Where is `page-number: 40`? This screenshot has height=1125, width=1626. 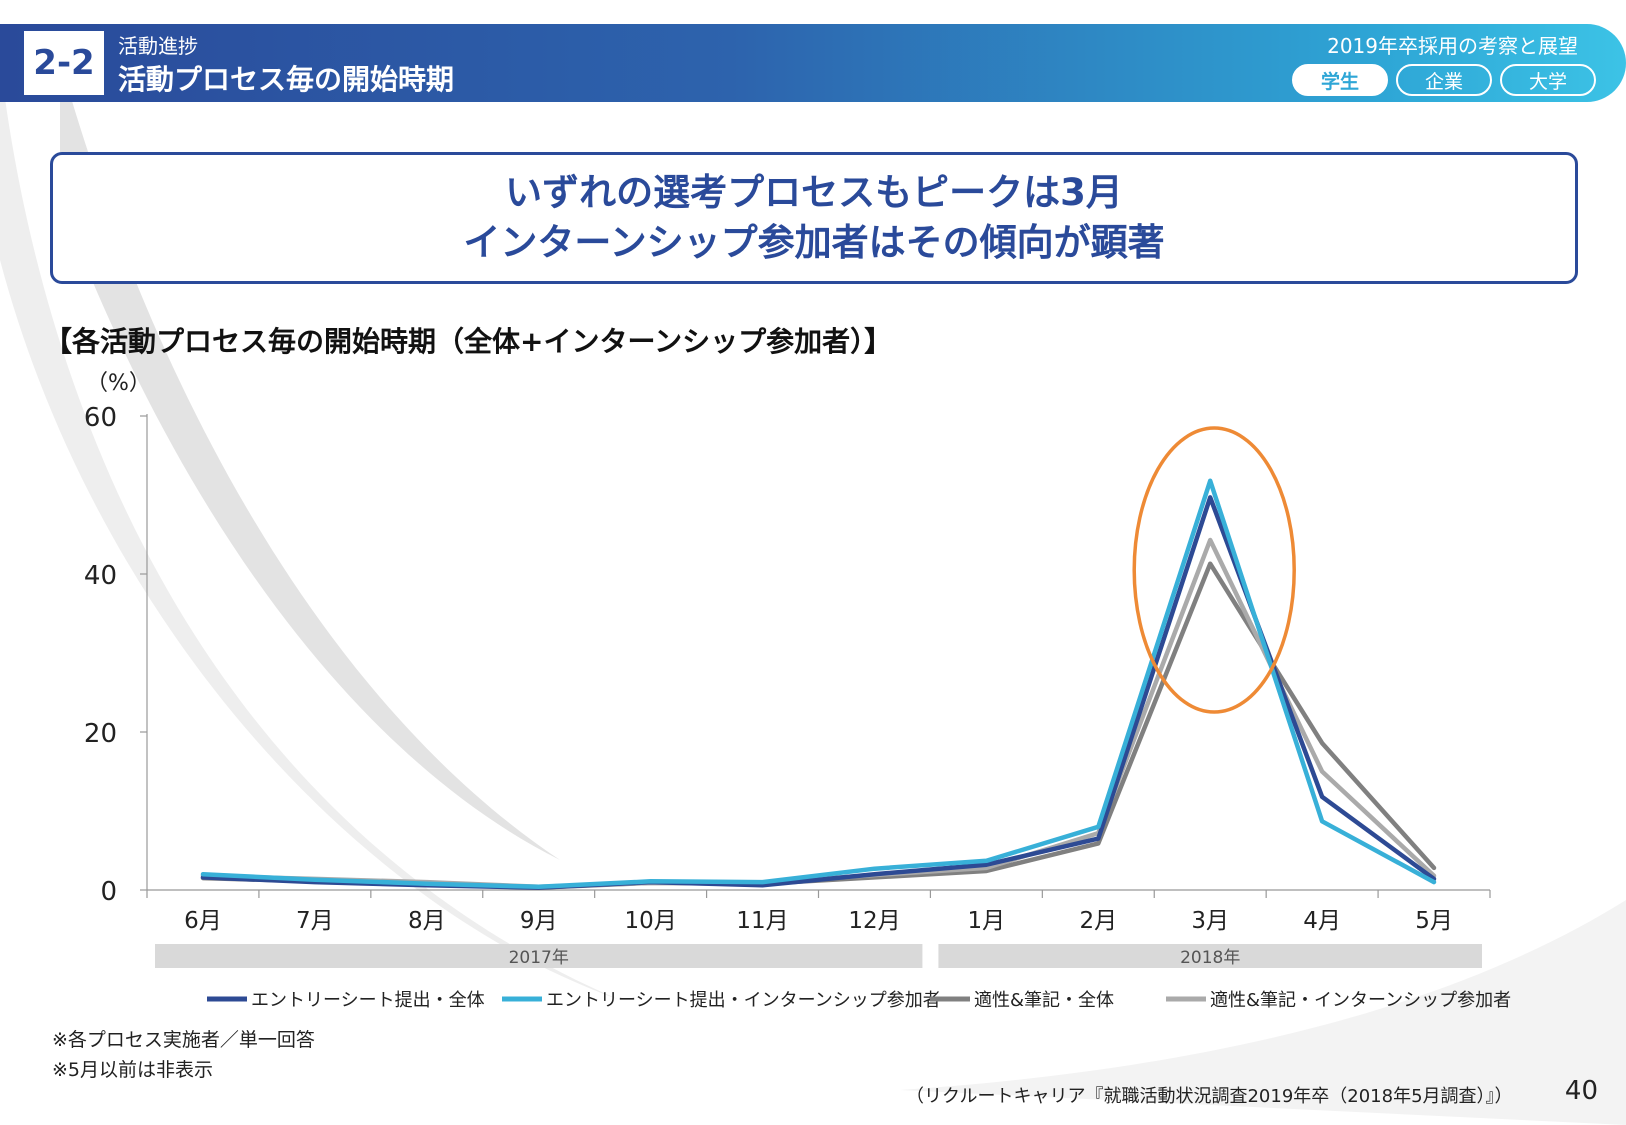
page-number: 40 is located at coordinates (1581, 1091).